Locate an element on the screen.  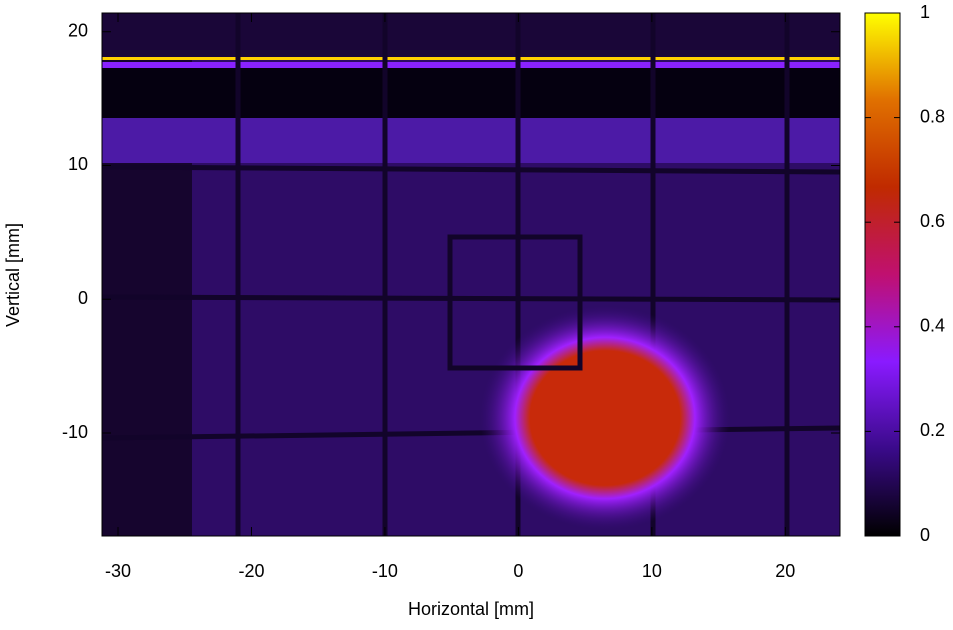
colorbar-tick-label: 0.8 is located at coordinates (932, 116).